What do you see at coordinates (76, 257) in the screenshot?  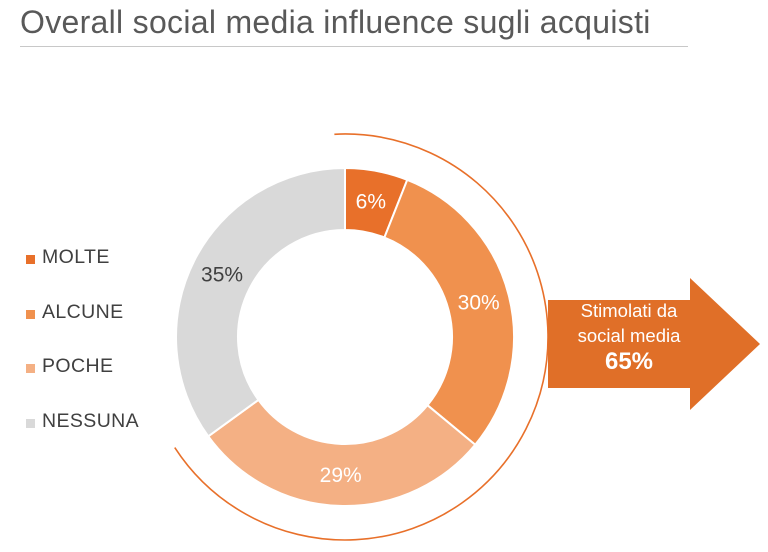 I see `legend-label-molte: MOLTE` at bounding box center [76, 257].